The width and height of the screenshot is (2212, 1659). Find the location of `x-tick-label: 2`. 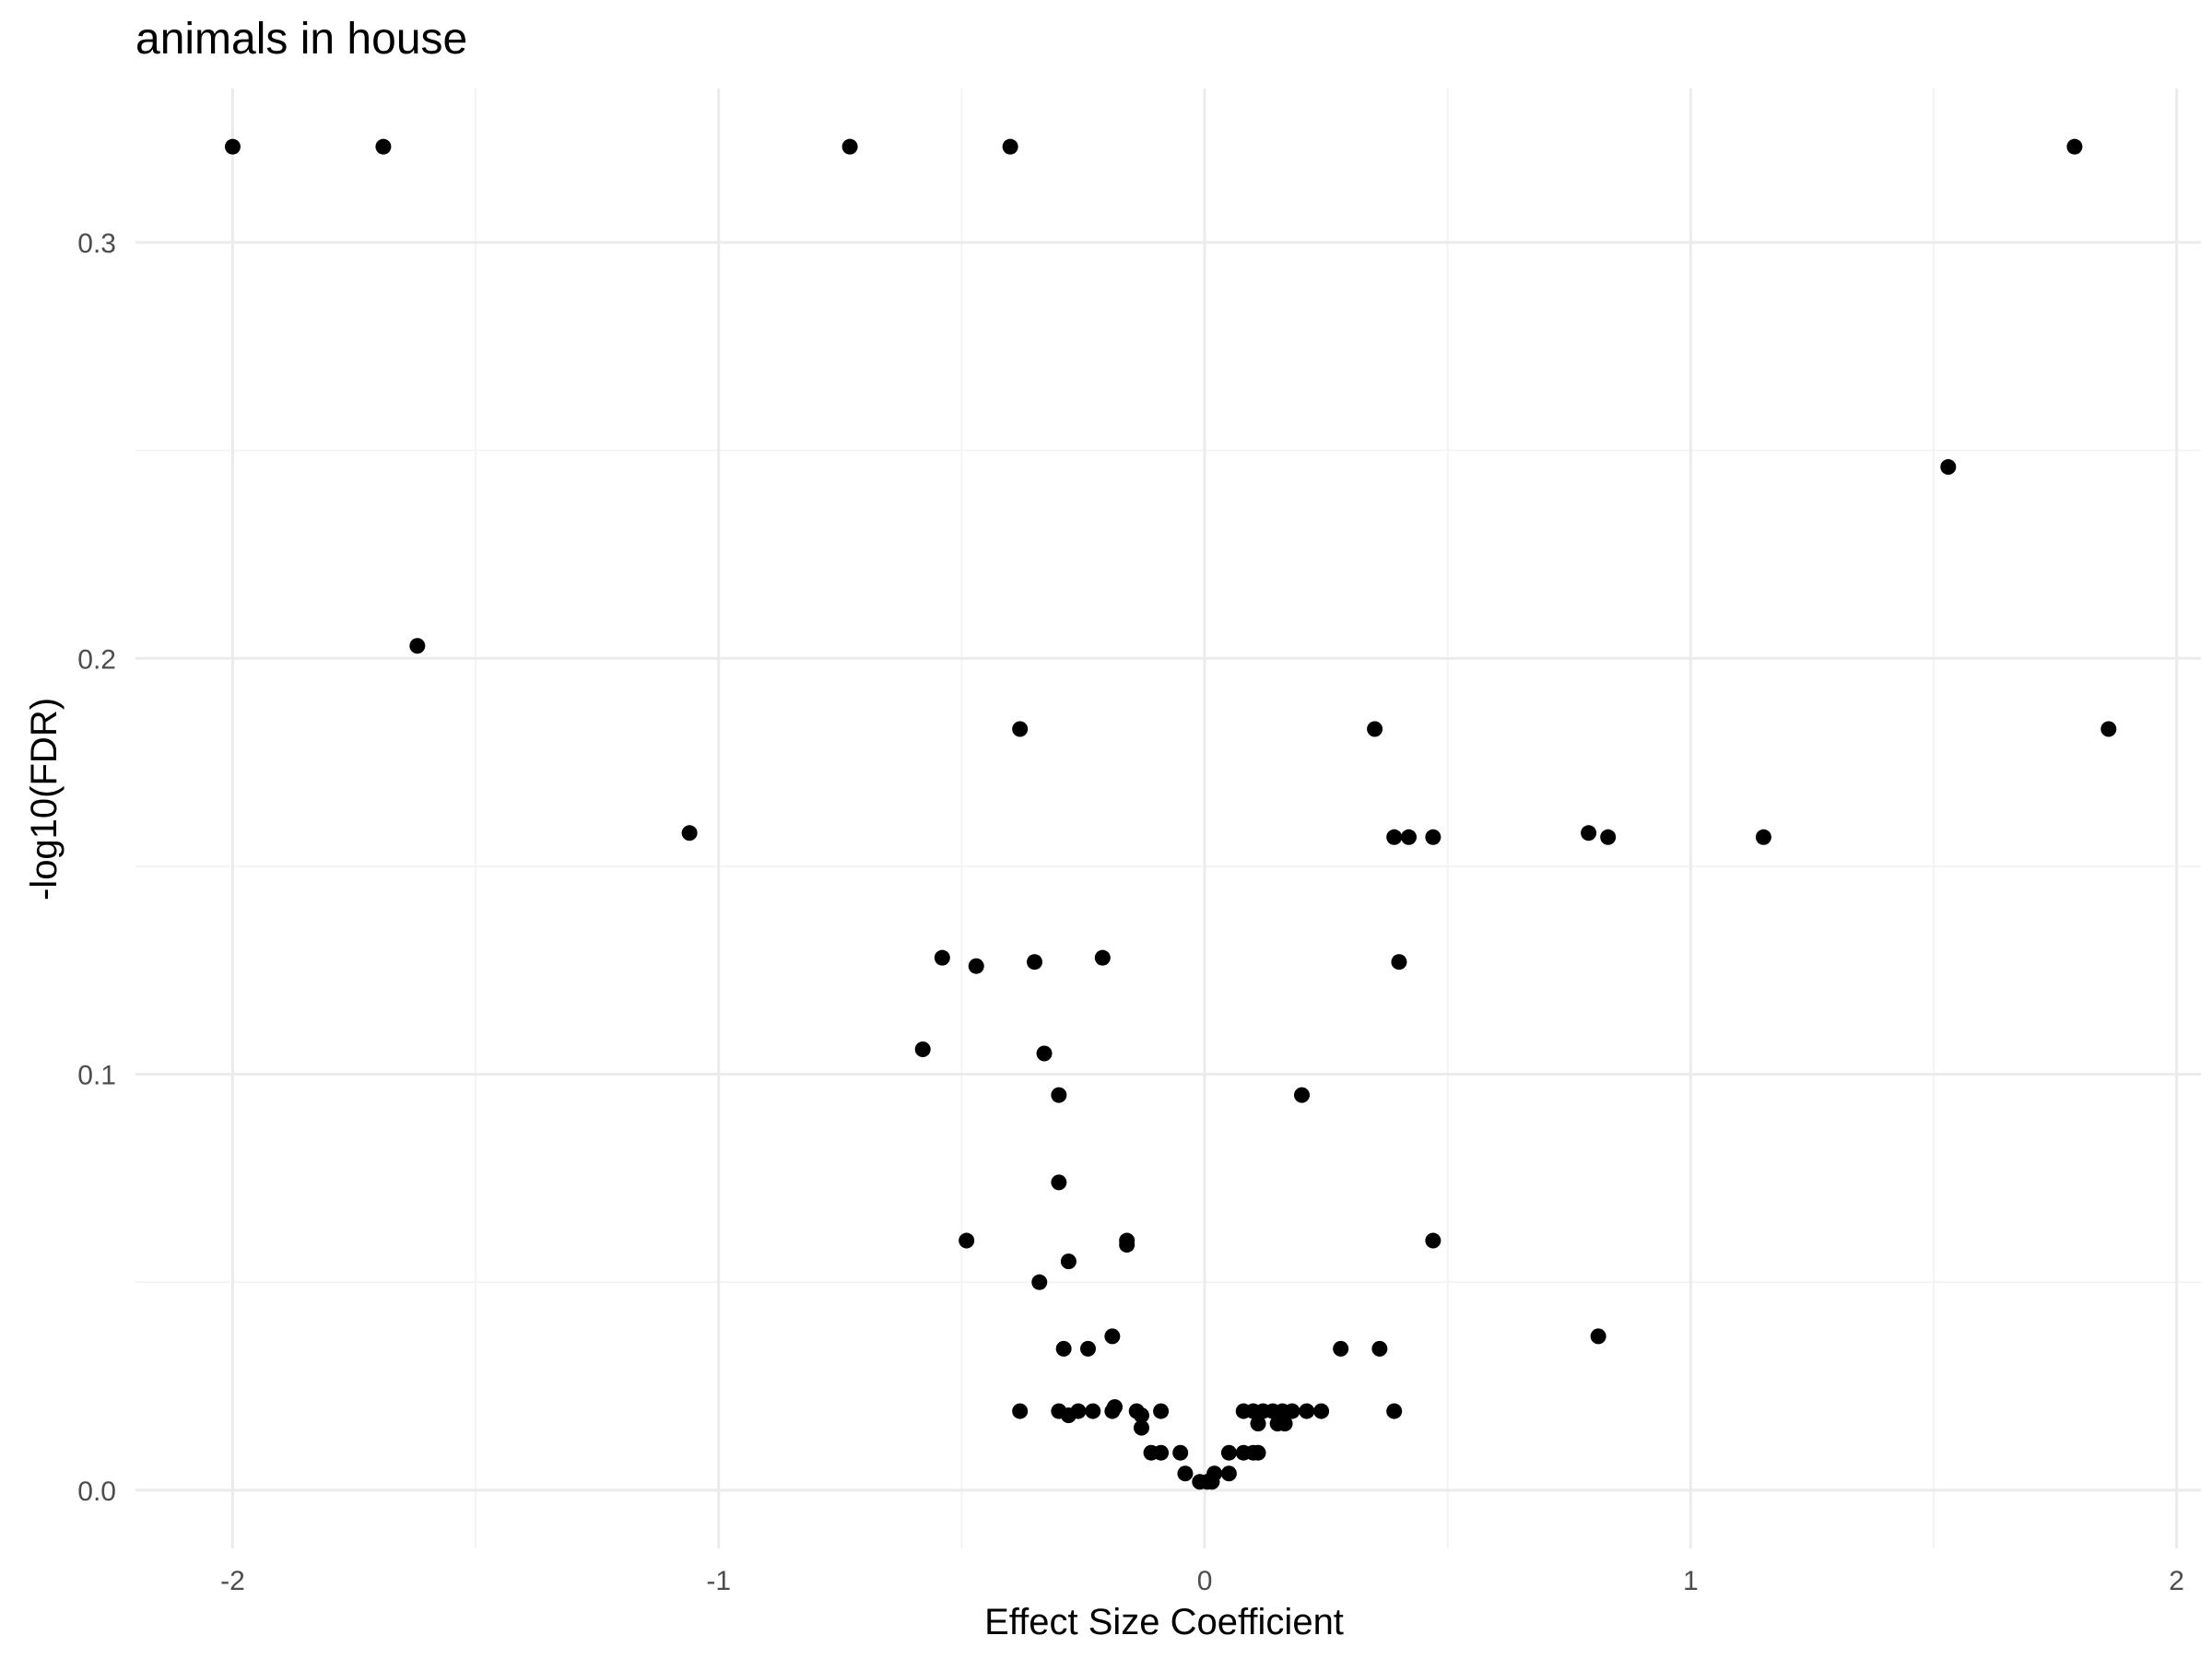

x-tick-label: 2 is located at coordinates (2176, 1581).